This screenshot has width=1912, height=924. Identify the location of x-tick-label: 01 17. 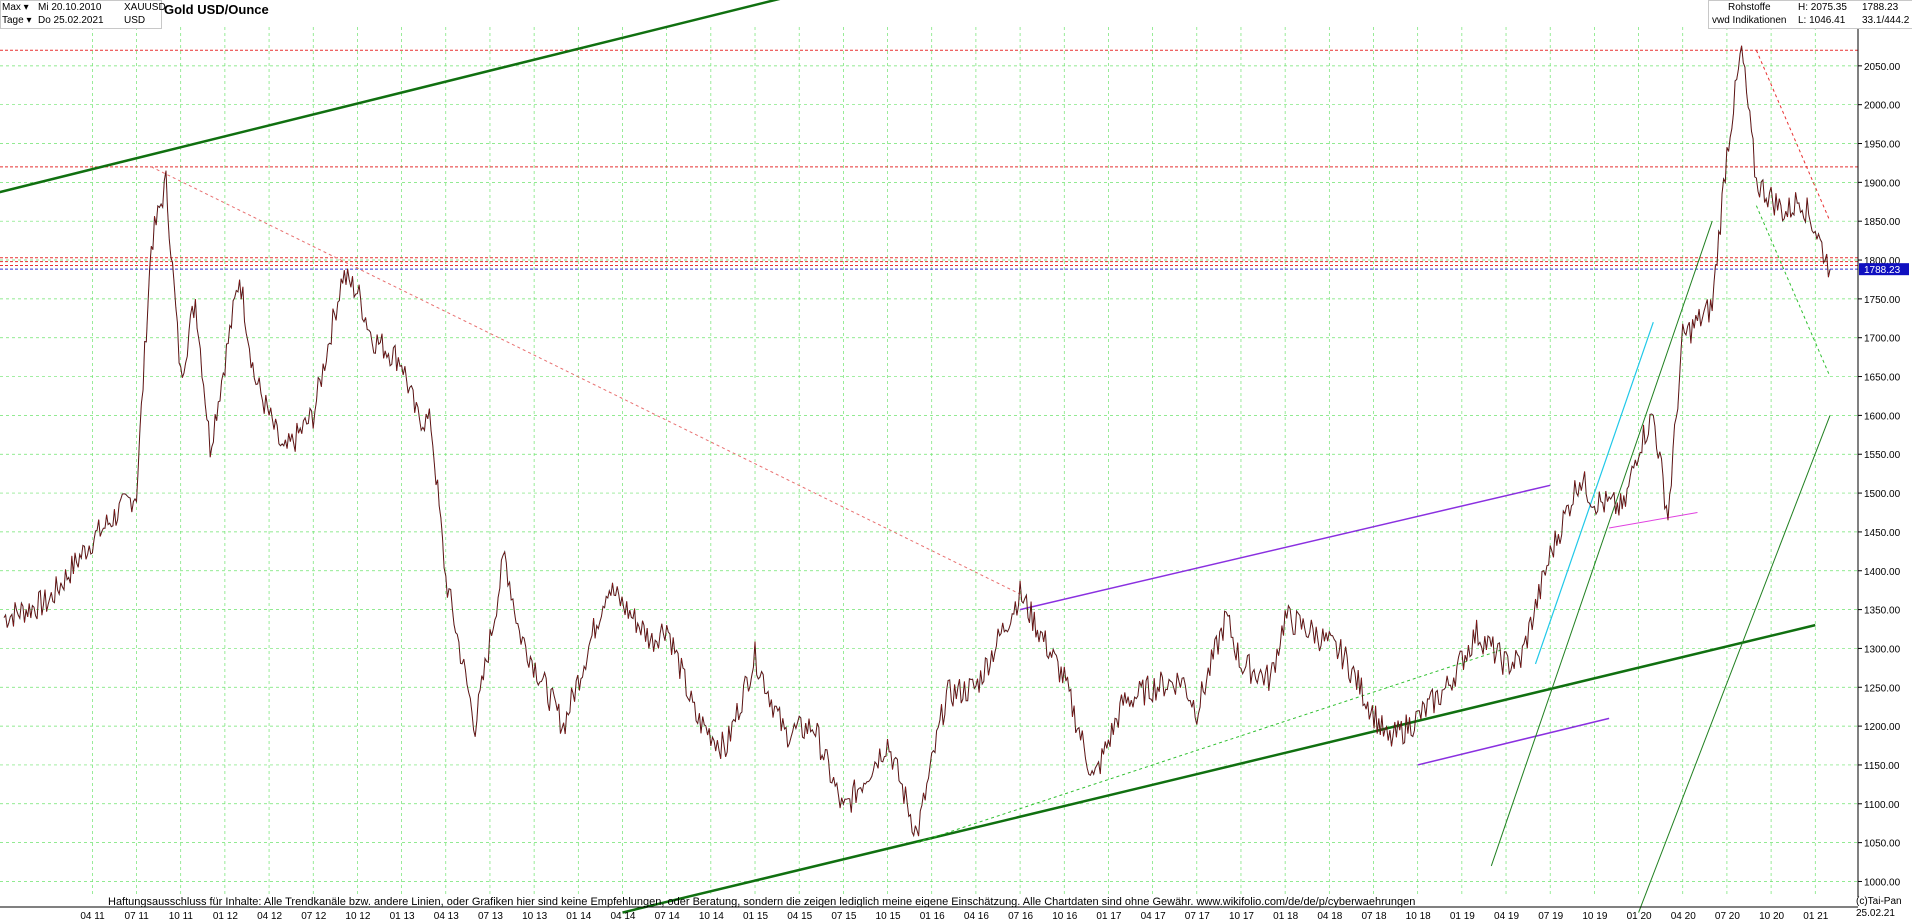
(1108, 916).